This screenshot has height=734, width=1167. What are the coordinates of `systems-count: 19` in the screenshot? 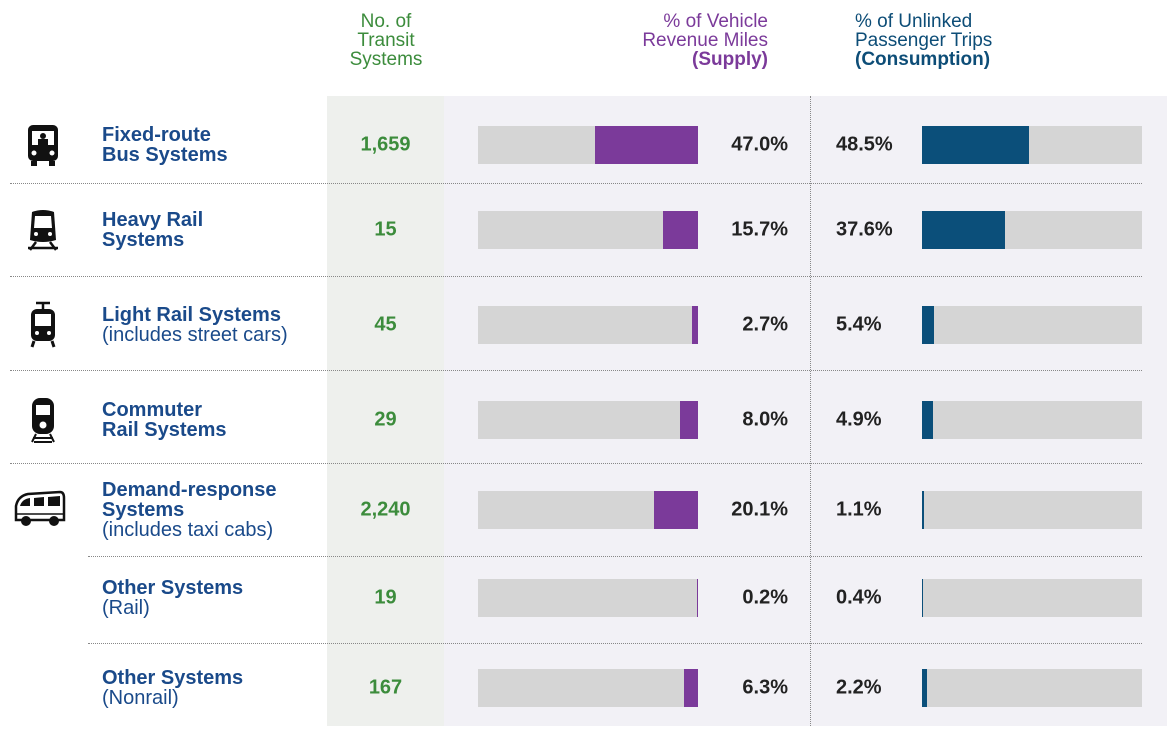 It's located at (385, 597).